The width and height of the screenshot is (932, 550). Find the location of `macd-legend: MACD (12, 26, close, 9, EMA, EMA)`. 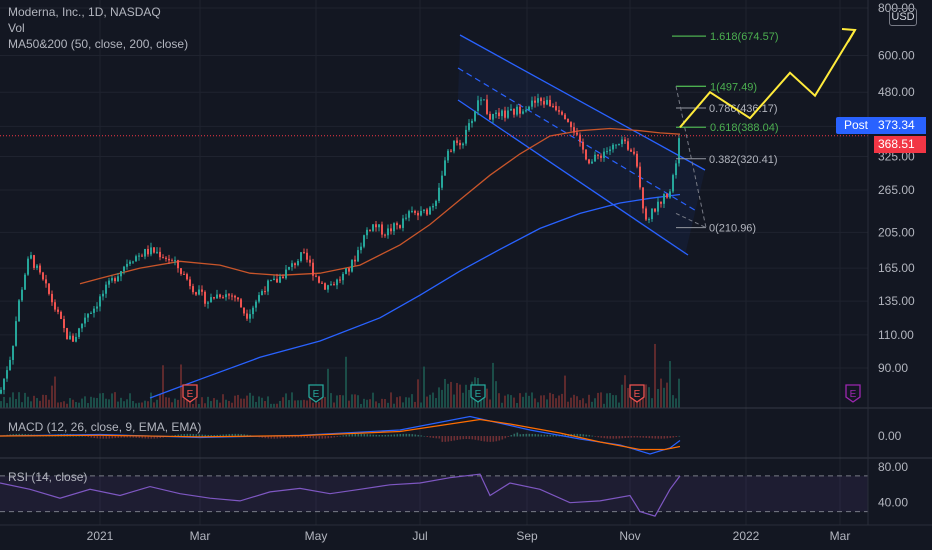

macd-legend: MACD (12, 26, close, 9, EMA, EMA) is located at coordinates (105, 427).